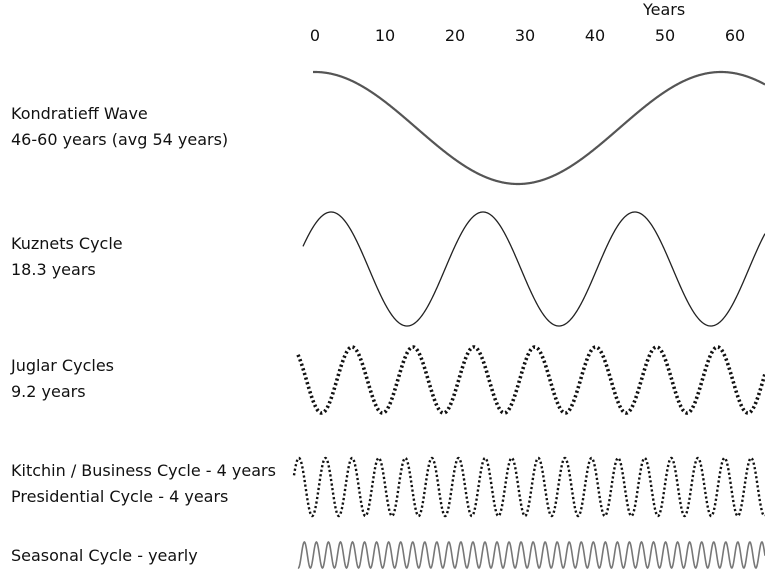  I want to click on x-tick-label-60: 60, so click(735, 35).